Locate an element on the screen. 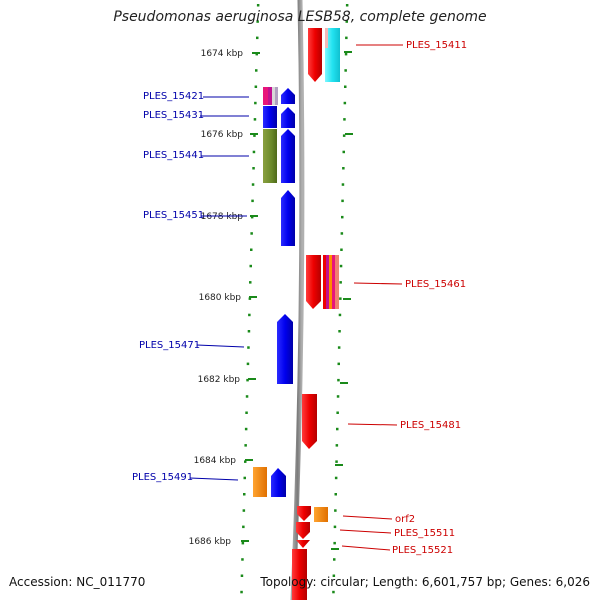 Image resolution: width=600 pixels, height=600 pixels. forward-strand-genes is located at coordinates (307, 314).